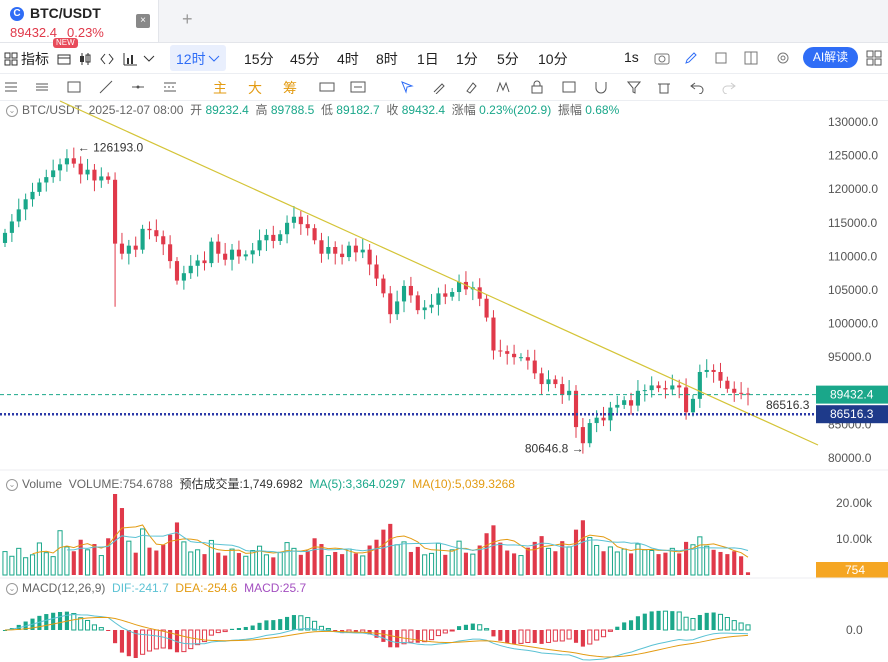 This screenshot has height=662, width=888. I want to click on candle-type-icon, so click(85, 59).